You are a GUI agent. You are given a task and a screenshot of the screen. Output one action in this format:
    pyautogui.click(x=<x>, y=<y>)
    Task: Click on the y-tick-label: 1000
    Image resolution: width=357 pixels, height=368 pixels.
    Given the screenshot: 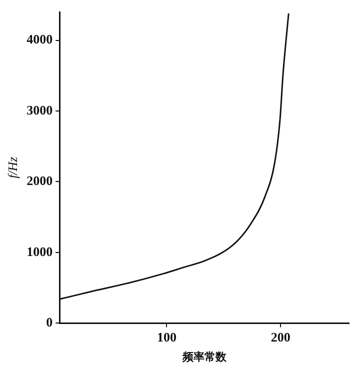 What is the action you would take?
    pyautogui.click(x=39, y=251)
    